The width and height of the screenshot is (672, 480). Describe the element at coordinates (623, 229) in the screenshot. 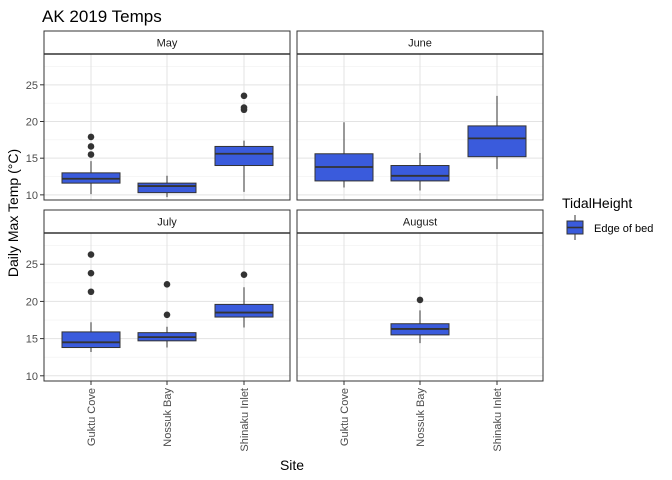

I see `legend-entry-edge-of-bed: Edge of bed` at that location.